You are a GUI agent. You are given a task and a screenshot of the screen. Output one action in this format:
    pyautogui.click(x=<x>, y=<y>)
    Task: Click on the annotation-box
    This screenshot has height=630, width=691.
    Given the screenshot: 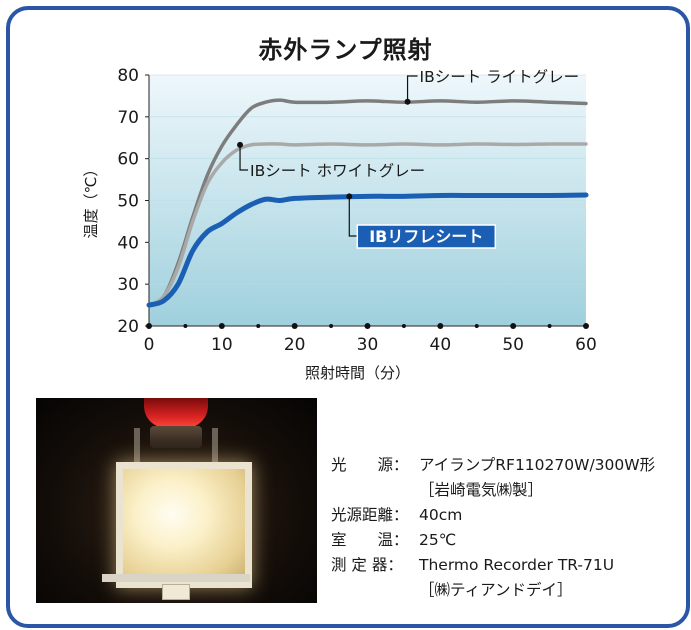 What is the action you would take?
    pyautogui.click(x=426, y=236)
    